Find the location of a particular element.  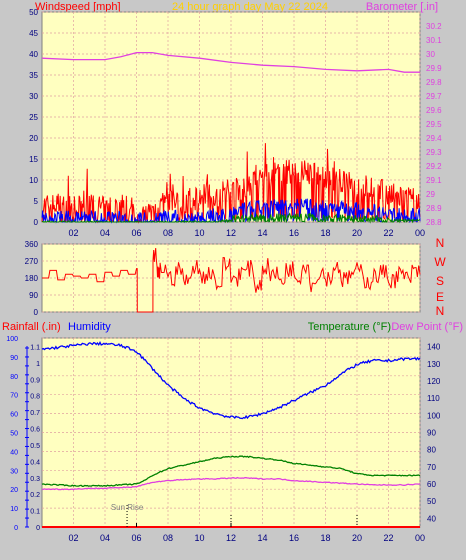

direction-y-tick-label: 90 is located at coordinates (33, 295).